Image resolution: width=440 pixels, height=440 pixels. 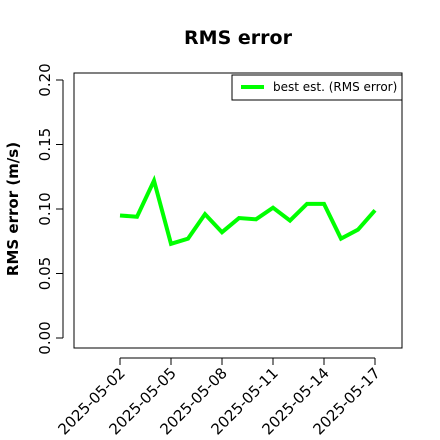 I want to click on y-tick-label: 0.15, so click(x=45, y=144).